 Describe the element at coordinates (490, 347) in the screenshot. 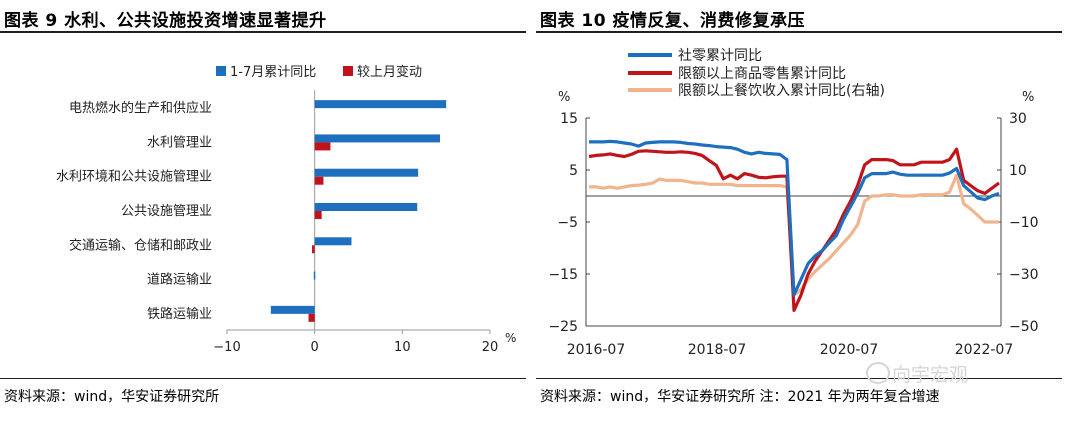

I see `x-tick-label: 20` at that location.